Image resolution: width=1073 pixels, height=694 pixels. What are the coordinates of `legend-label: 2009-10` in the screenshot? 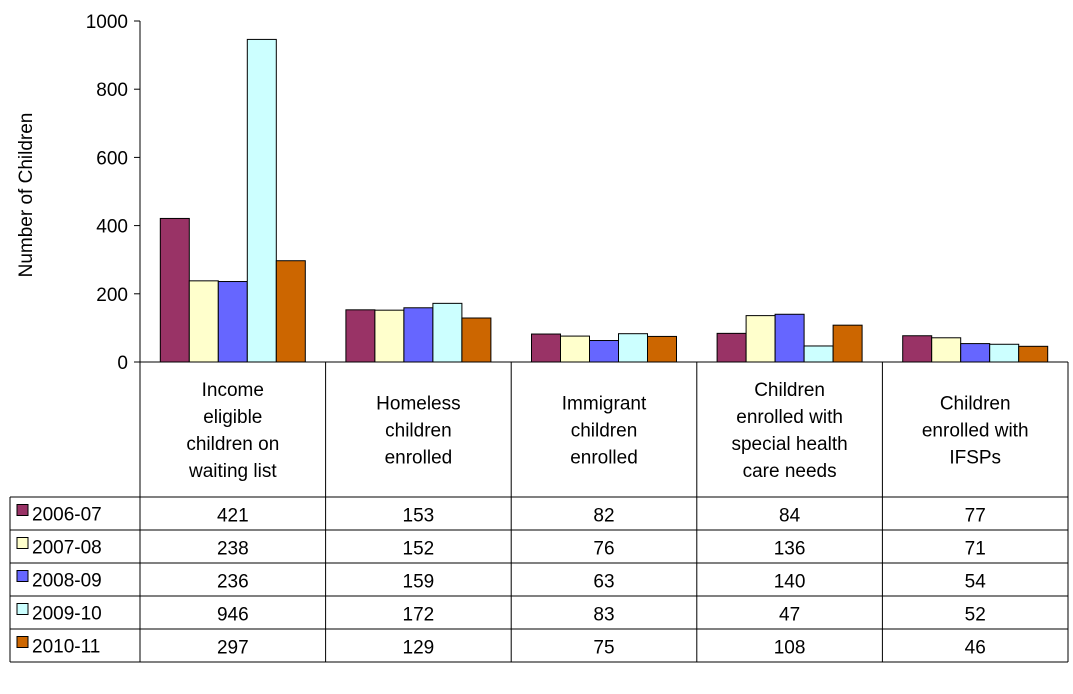 It's located at (67, 614).